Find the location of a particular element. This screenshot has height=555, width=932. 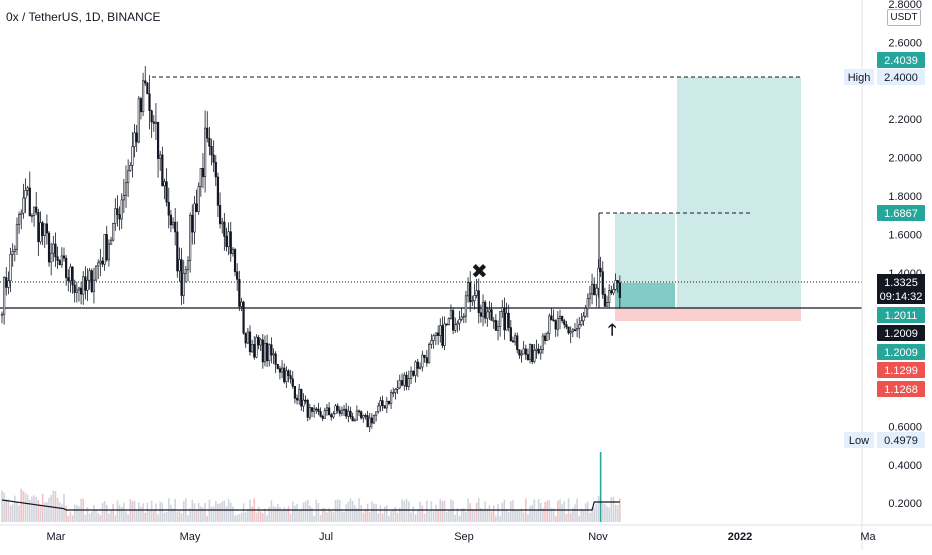

markers: ✖ 🡑 is located at coordinates (543, 300).